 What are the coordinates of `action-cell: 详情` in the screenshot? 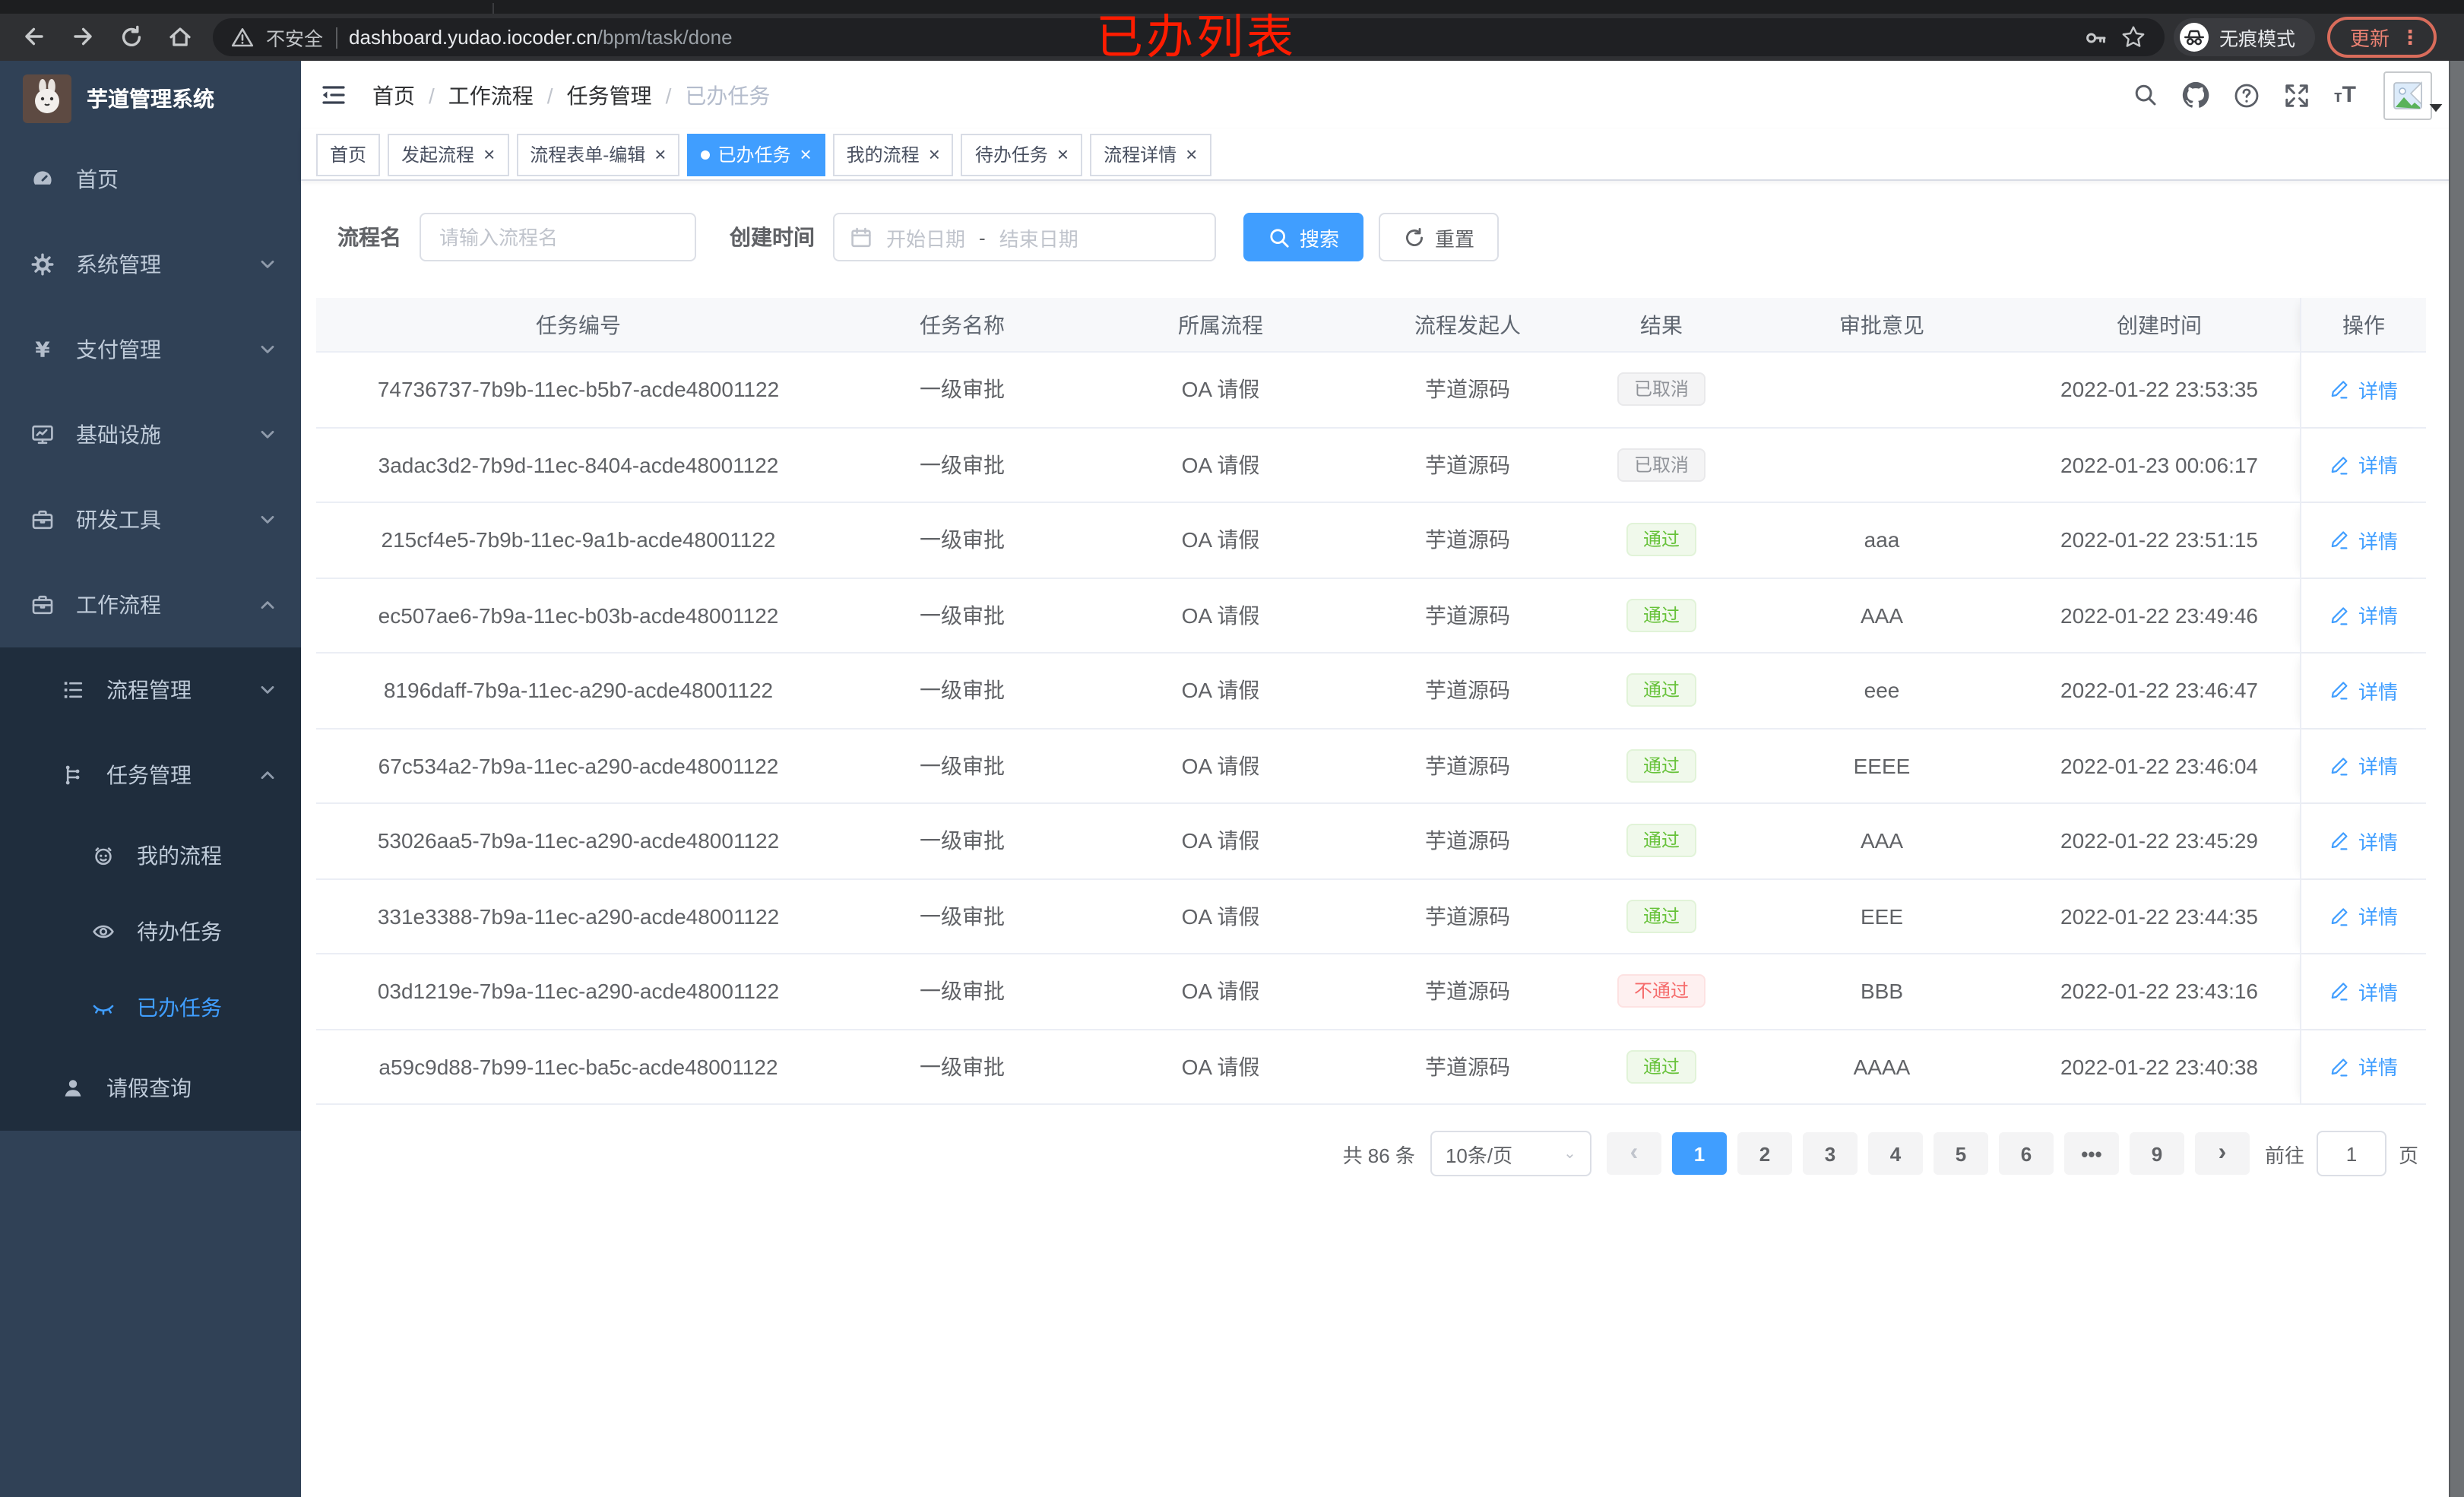 It's located at (2363, 389).